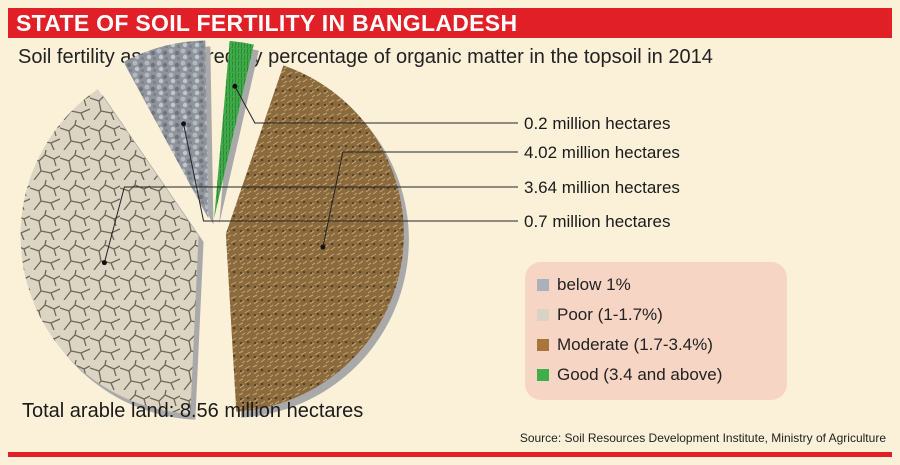  What do you see at coordinates (597, 123) in the screenshot?
I see `slice-label-good: 0.2 million hectares` at bounding box center [597, 123].